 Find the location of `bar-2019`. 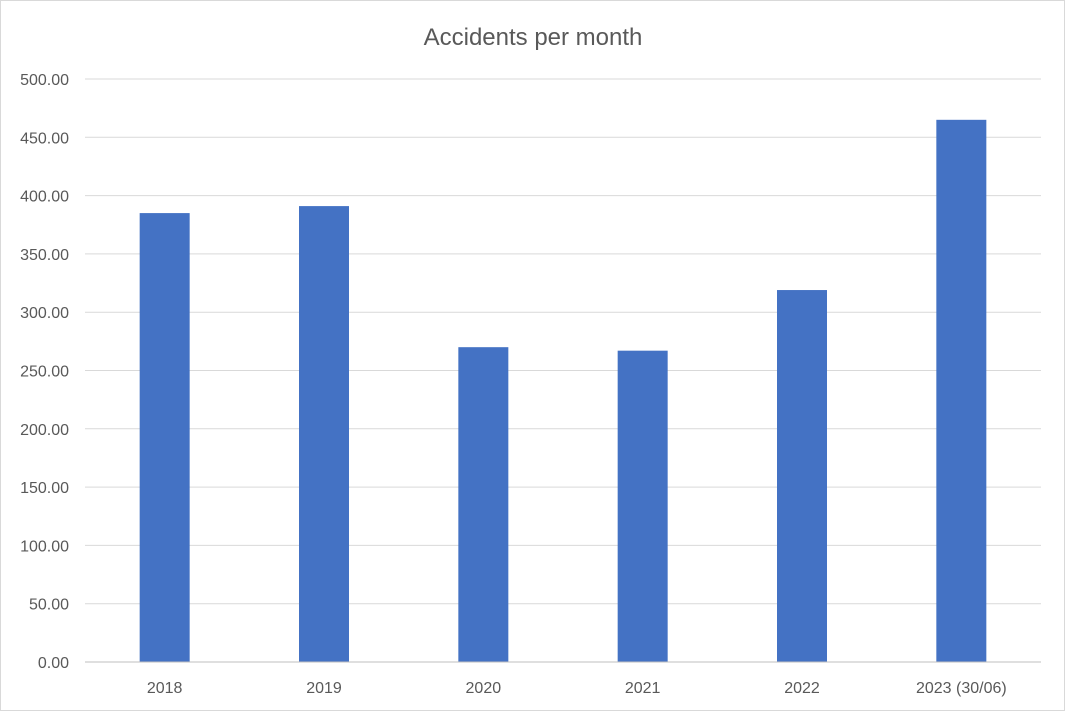

bar-2019 is located at coordinates (324, 434).